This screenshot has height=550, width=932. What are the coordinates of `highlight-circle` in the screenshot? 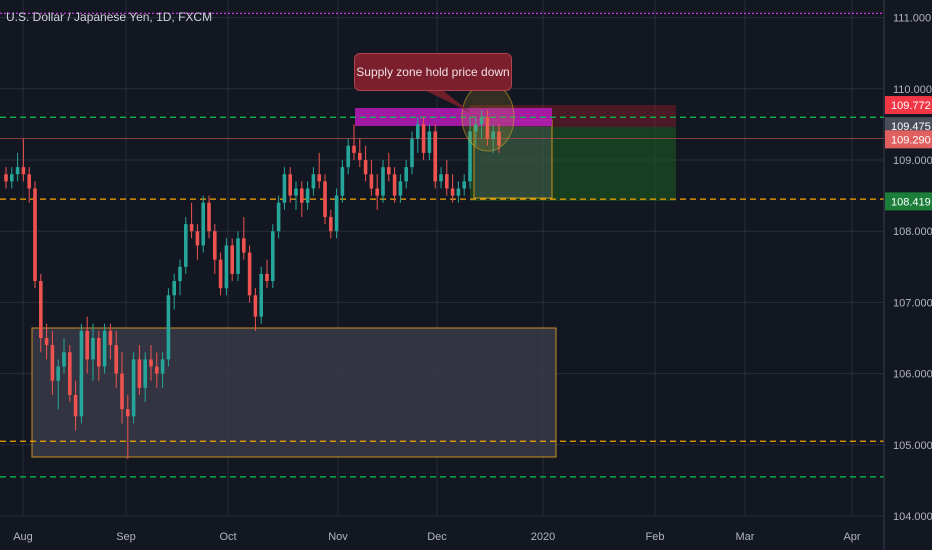 It's located at (488, 117).